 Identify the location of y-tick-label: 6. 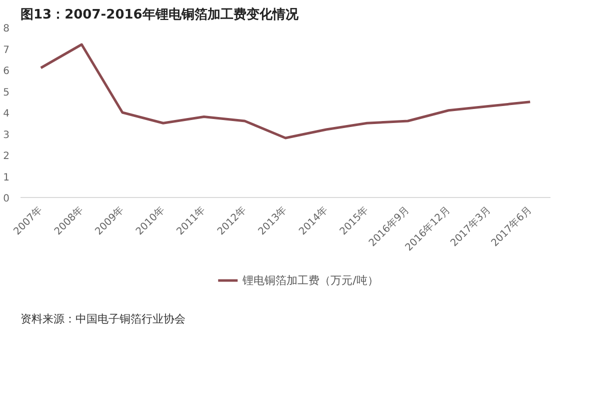
(6, 71).